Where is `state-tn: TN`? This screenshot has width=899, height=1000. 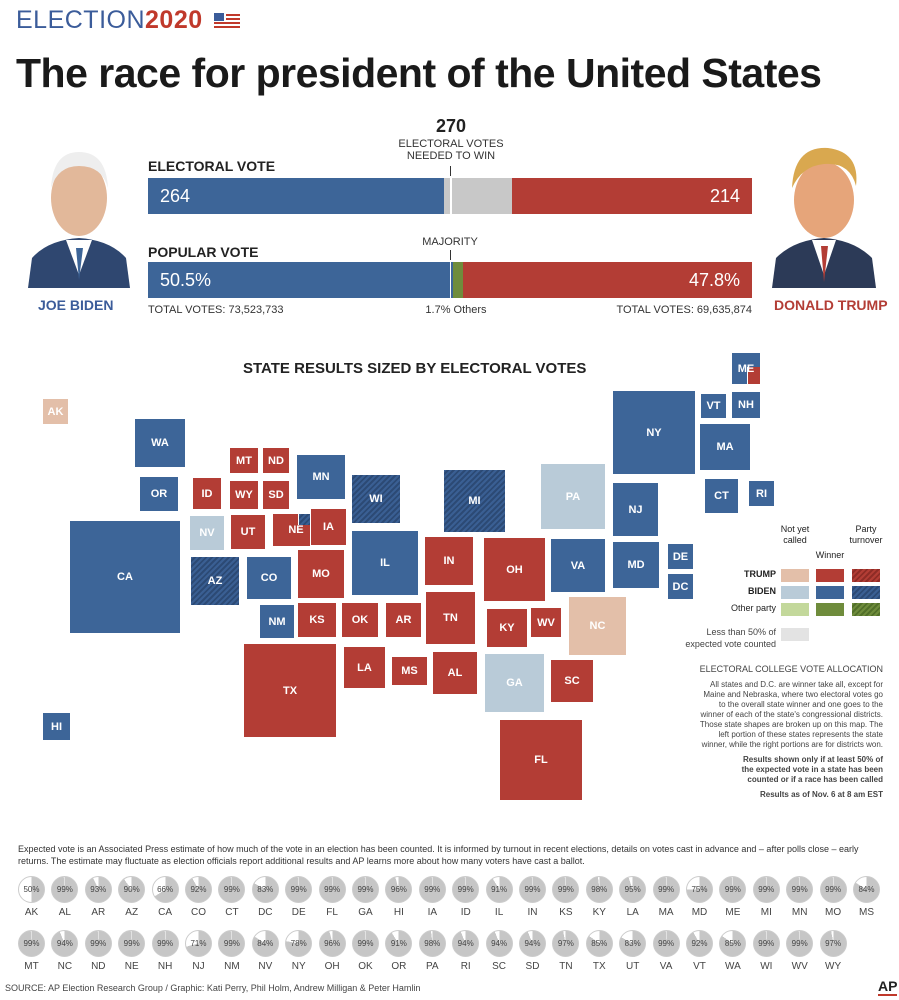
state-tn: TN is located at coordinates (450, 618).